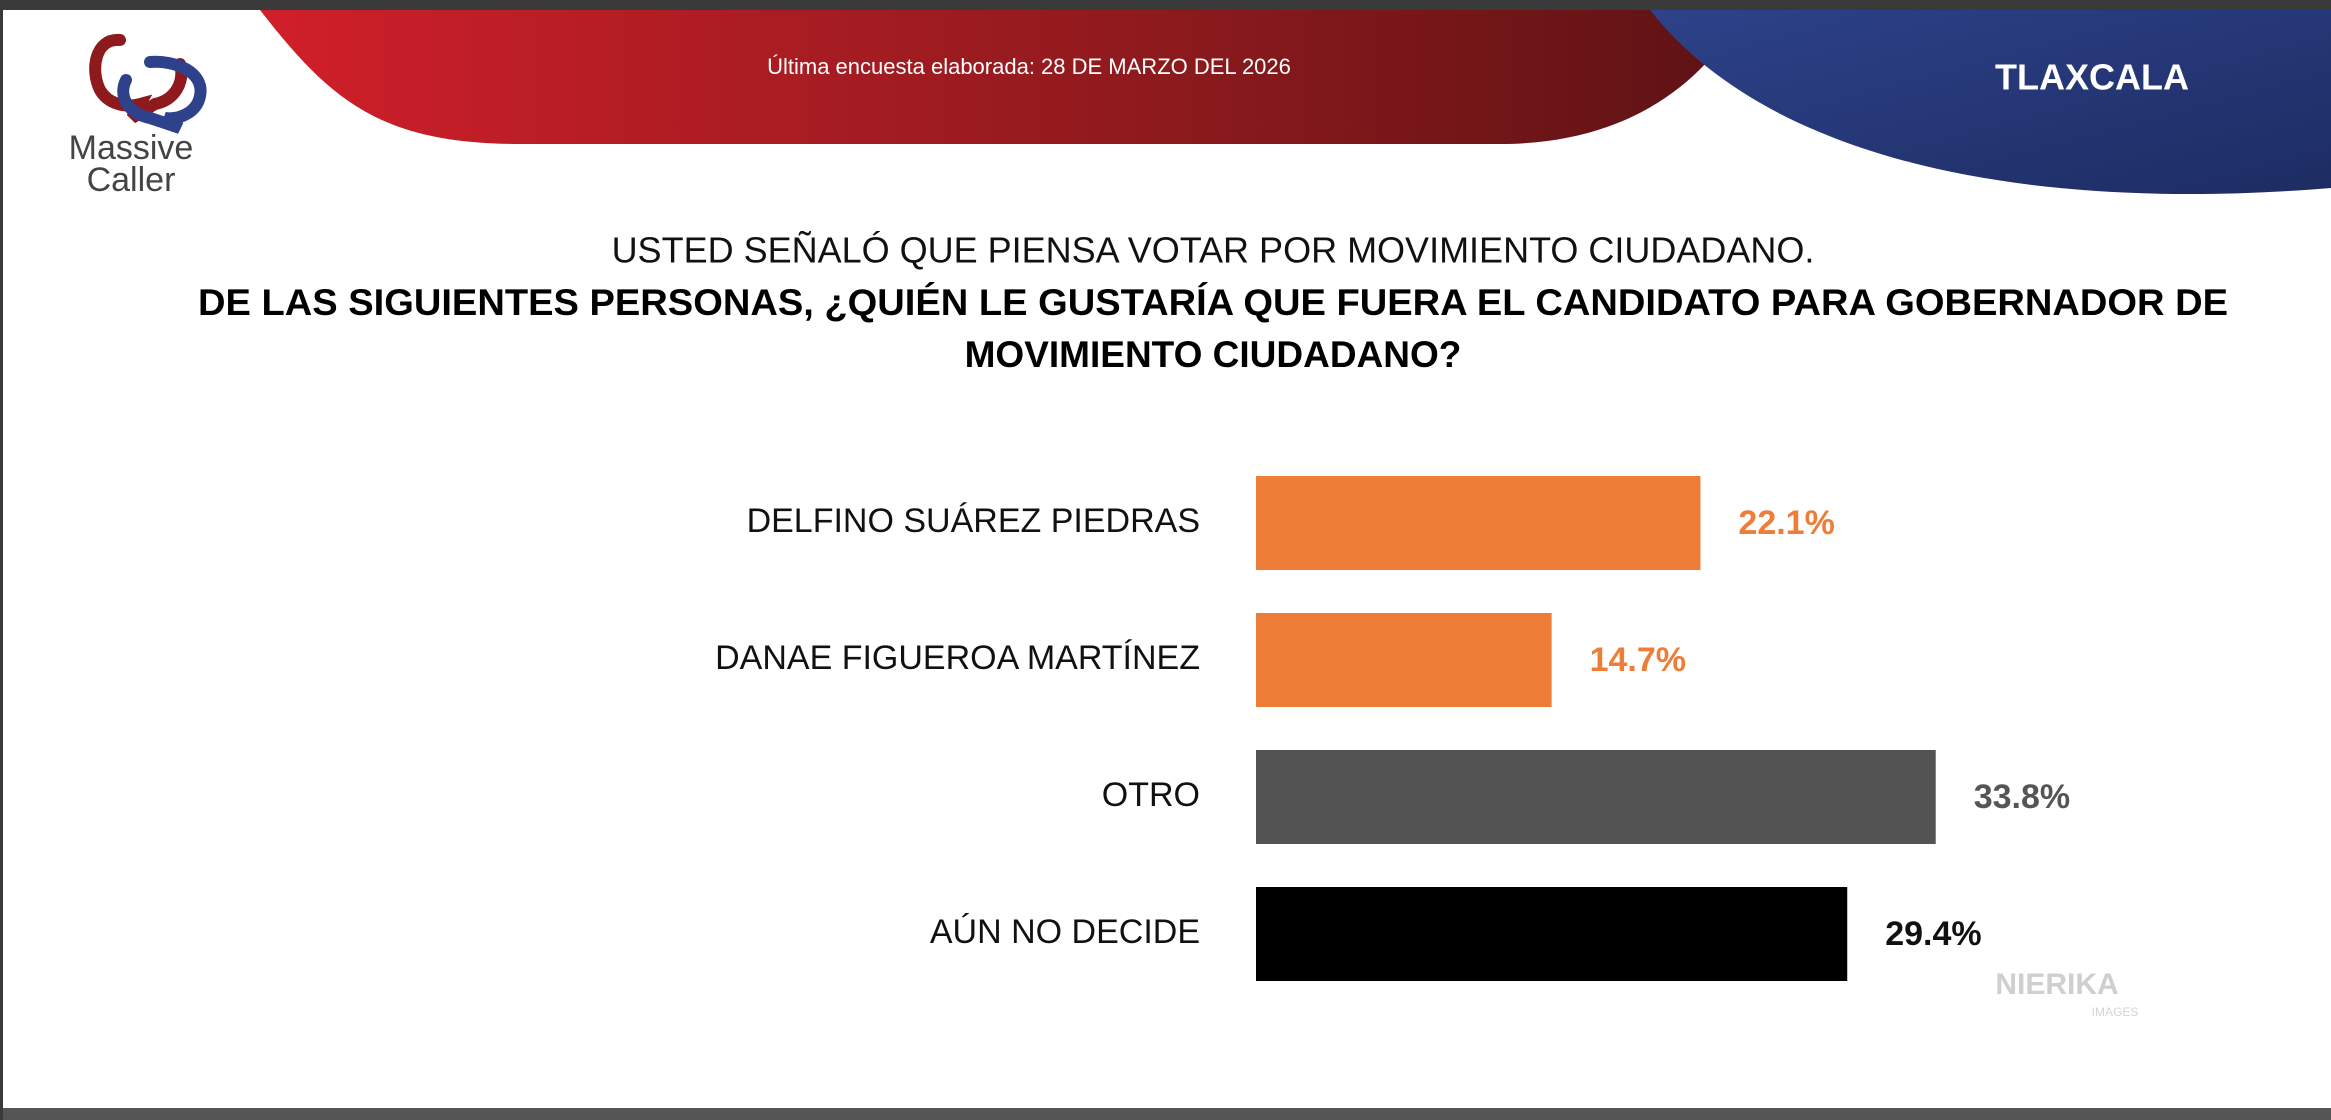  I want to click on watermark-text: NIERIKA, so click(2056, 984).